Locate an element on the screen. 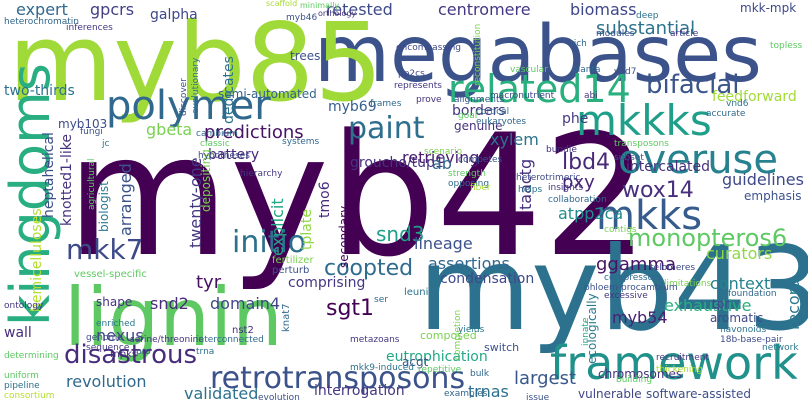  word: repetitive is located at coordinates (440, 370).